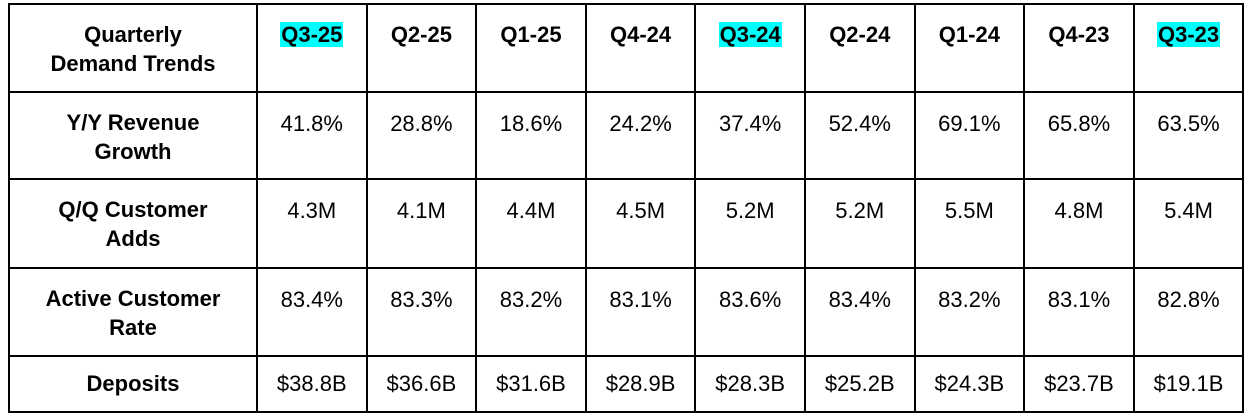  What do you see at coordinates (133, 312) in the screenshot?
I see `row-label: Active Customer Rate` at bounding box center [133, 312].